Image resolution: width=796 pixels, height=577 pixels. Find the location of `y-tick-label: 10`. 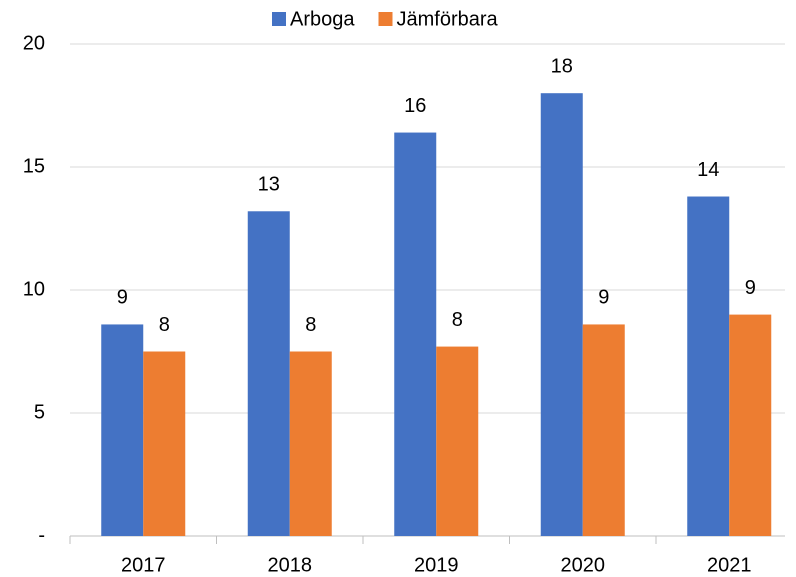

y-tick-label: 10 is located at coordinates (34, 289).